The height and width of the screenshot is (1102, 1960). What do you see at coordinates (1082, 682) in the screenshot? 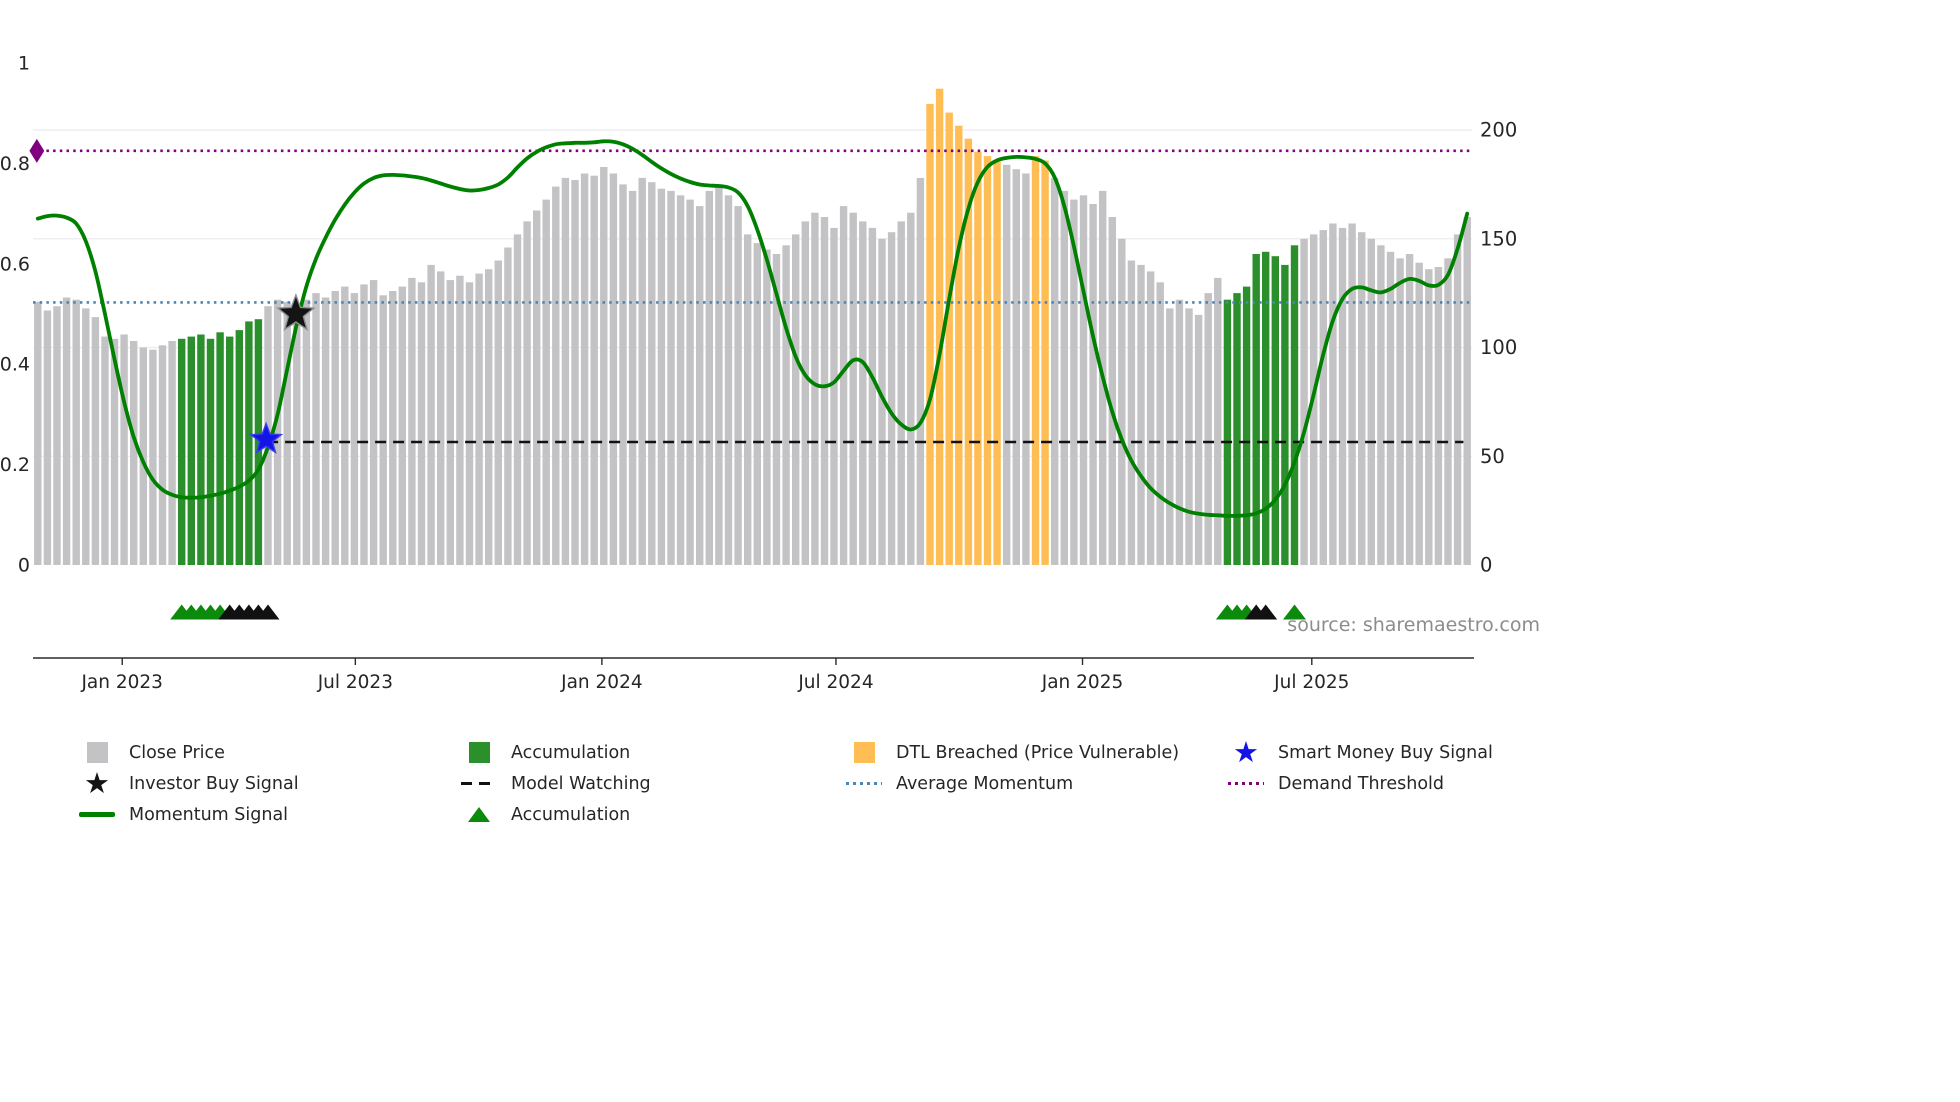
I see `x-axis-tick-label: Jan 2025` at bounding box center [1082, 682].